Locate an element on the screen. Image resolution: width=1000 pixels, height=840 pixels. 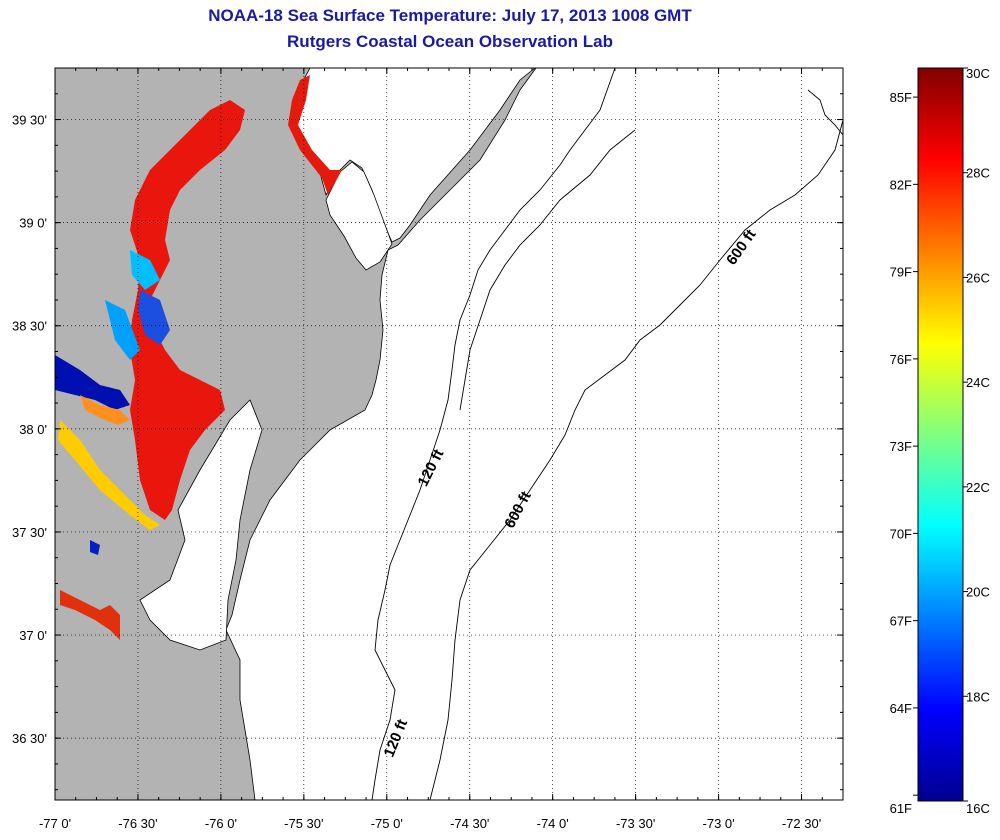
colorbar-fahrenheit-label: 67F is located at coordinates (901, 621).